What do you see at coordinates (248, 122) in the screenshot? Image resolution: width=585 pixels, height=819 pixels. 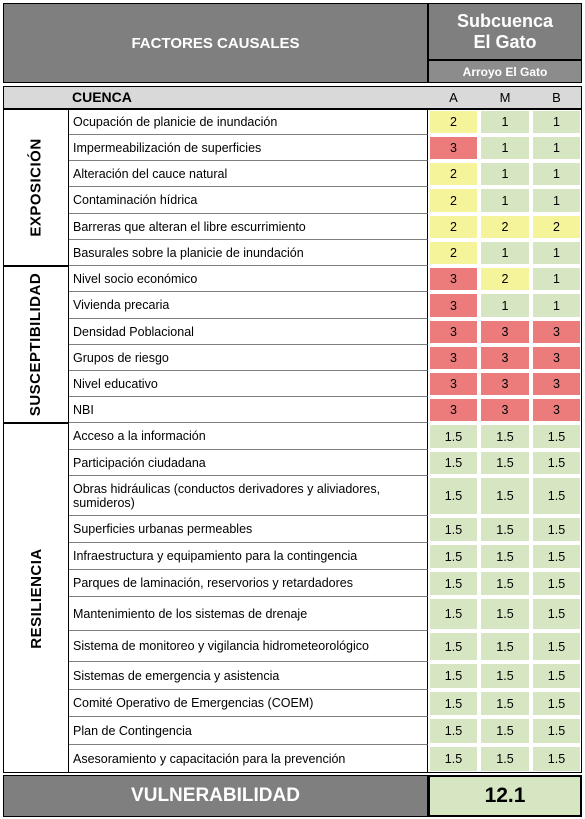 I see `factor-label: Ocupación de planicie de inundación` at bounding box center [248, 122].